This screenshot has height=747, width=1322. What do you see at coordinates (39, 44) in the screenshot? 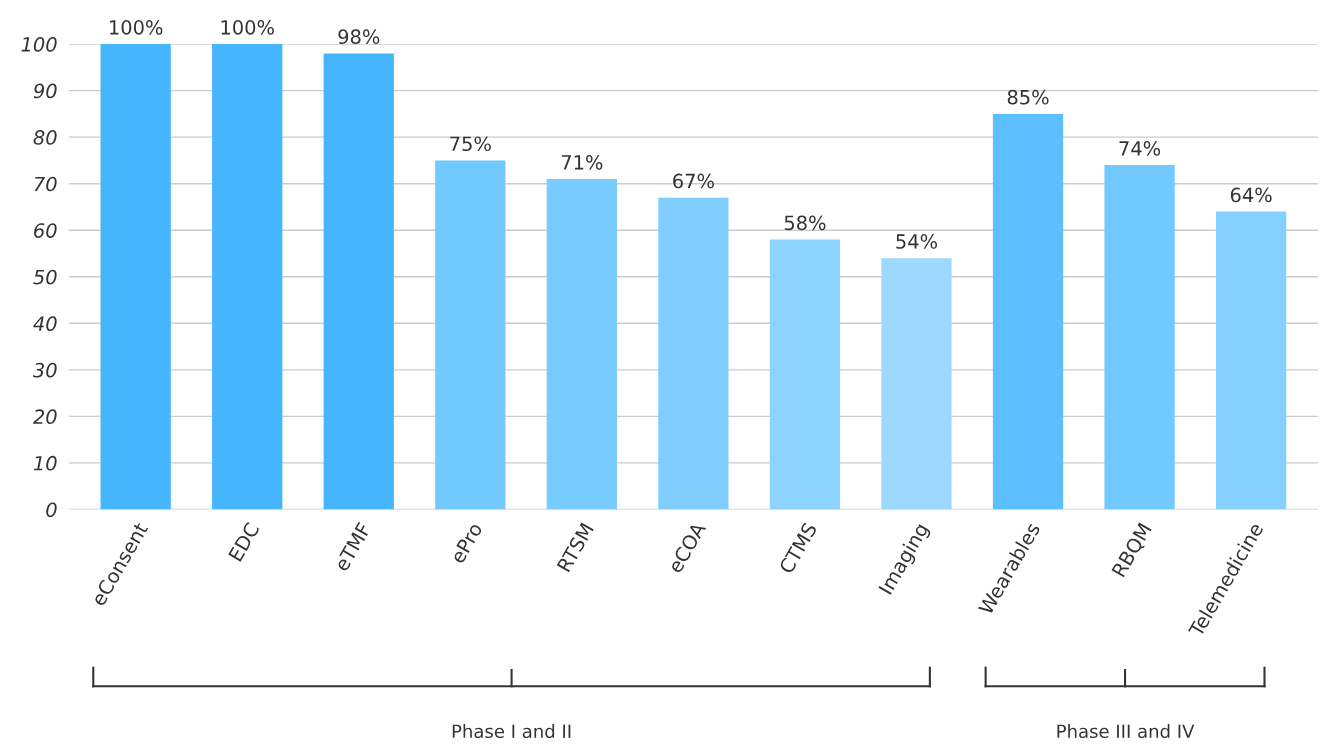
I see `y-tick-label: 100` at bounding box center [39, 44].